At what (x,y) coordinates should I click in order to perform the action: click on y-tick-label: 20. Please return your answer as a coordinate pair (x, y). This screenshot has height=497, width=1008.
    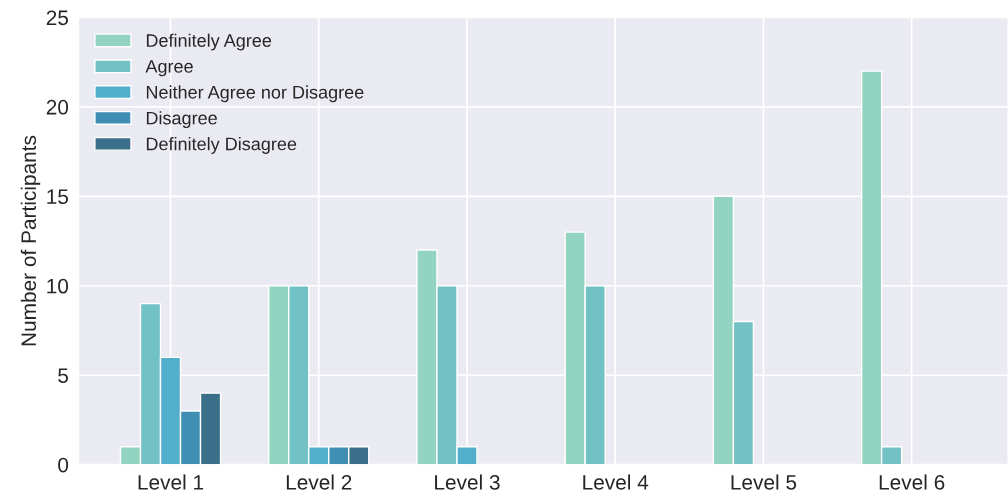
    Looking at the image, I should click on (57, 107).